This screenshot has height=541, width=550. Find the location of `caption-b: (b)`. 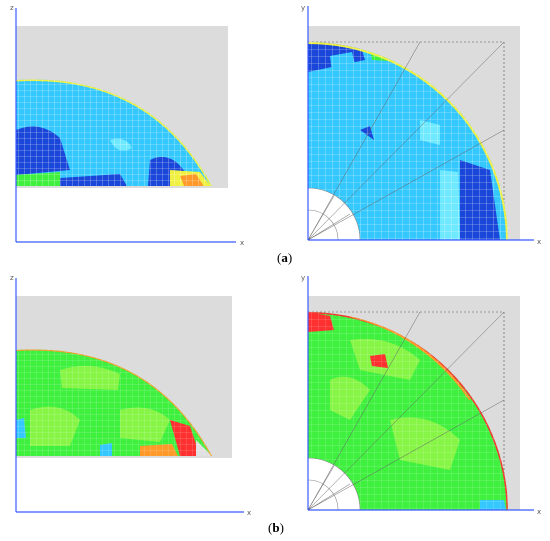

caption-b: (b) is located at coordinates (276, 527).